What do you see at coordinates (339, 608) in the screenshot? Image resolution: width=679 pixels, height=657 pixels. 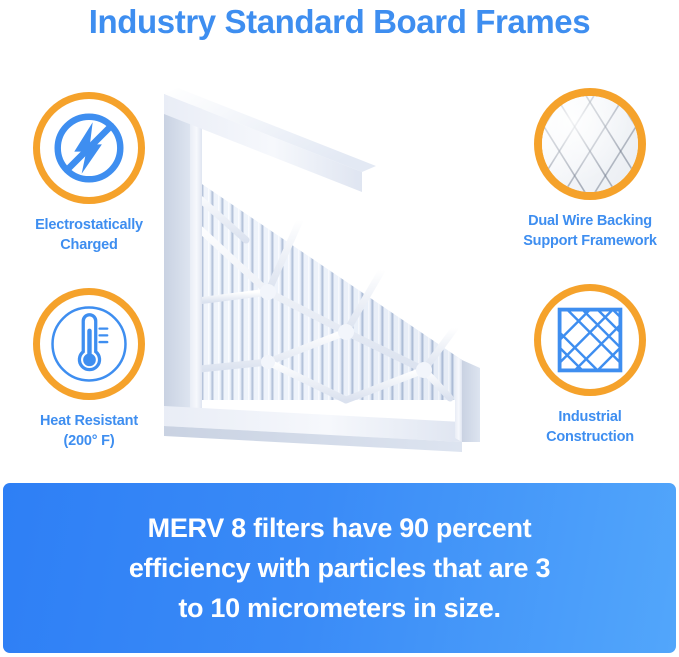 I see `banner-line-3: to 10 micrometers in size.` at bounding box center [339, 608].